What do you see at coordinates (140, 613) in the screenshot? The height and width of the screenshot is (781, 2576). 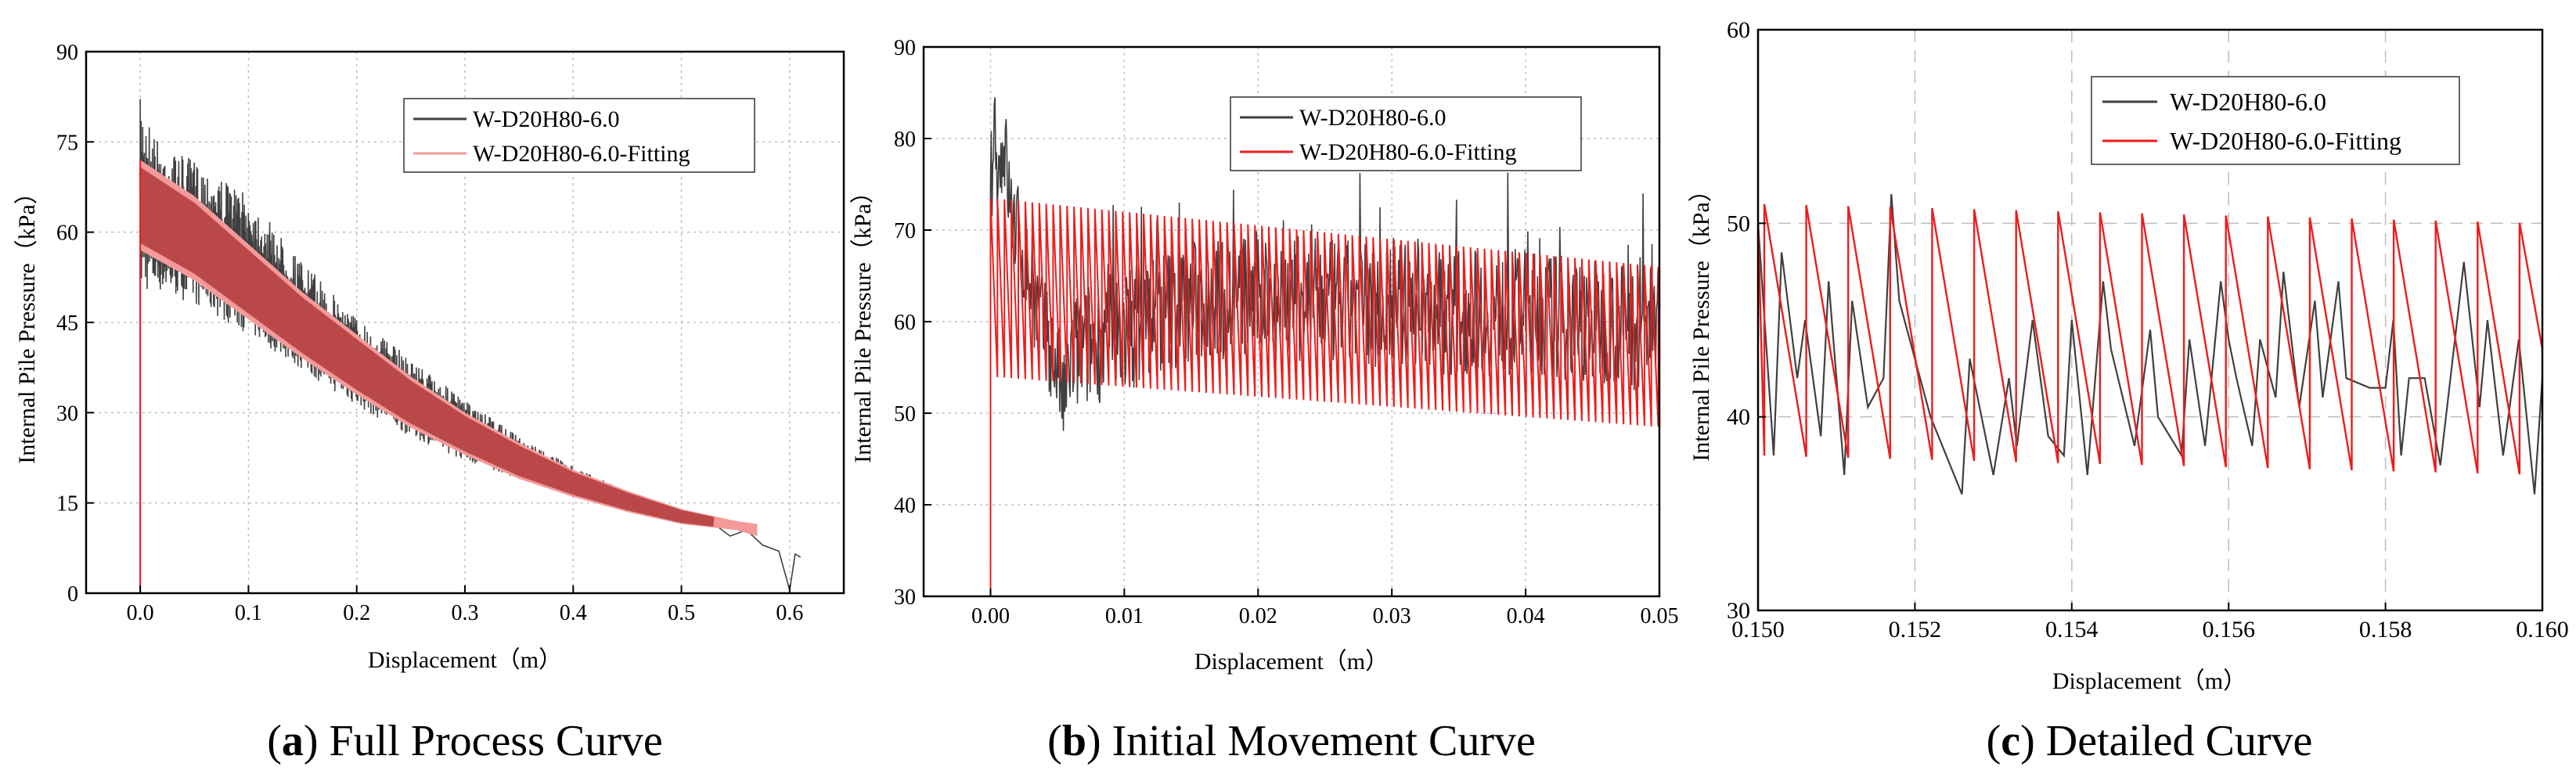 I see `panel-a-x-tick-label: 0.0` at bounding box center [140, 613].